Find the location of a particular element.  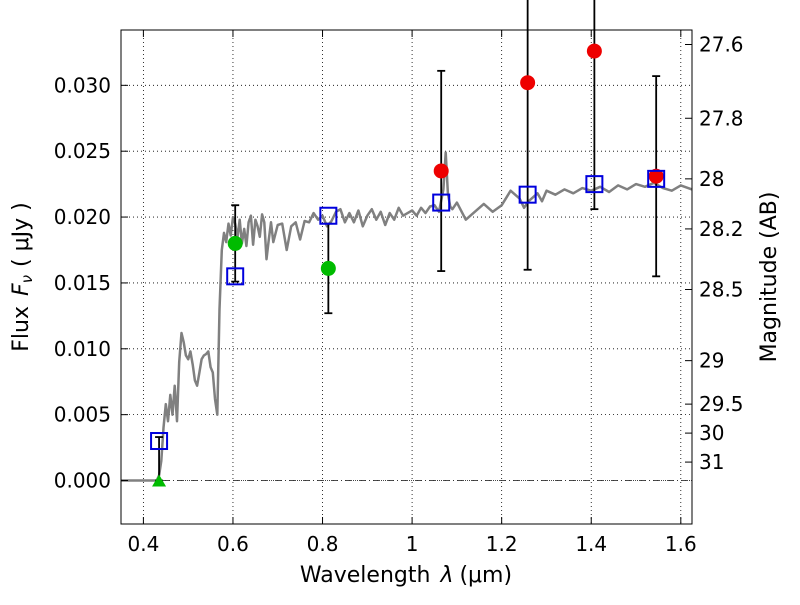

x-tick-label: 1.4 is located at coordinates (591, 544).